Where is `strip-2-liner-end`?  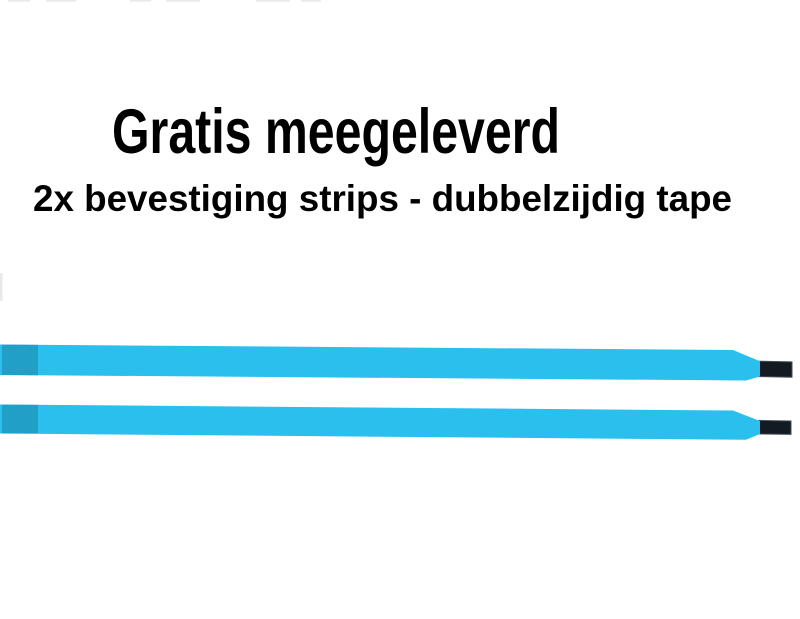 strip-2-liner-end is located at coordinates (20, 419).